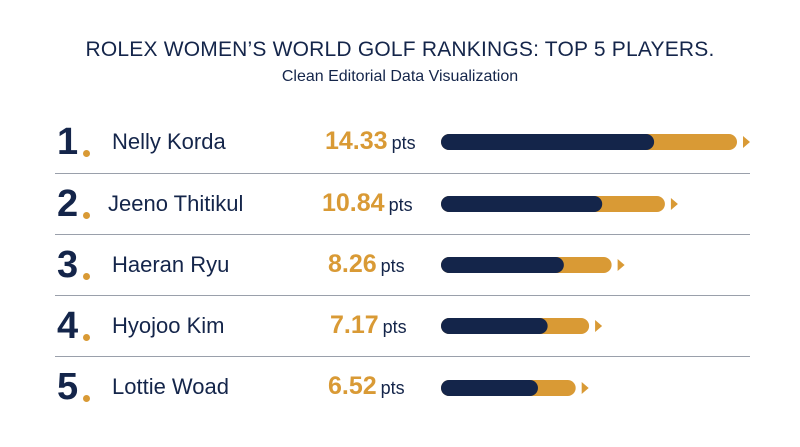 Image resolution: width=800 pixels, height=447 pixels. What do you see at coordinates (68, 326) in the screenshot?
I see `rank-number: 4` at bounding box center [68, 326].